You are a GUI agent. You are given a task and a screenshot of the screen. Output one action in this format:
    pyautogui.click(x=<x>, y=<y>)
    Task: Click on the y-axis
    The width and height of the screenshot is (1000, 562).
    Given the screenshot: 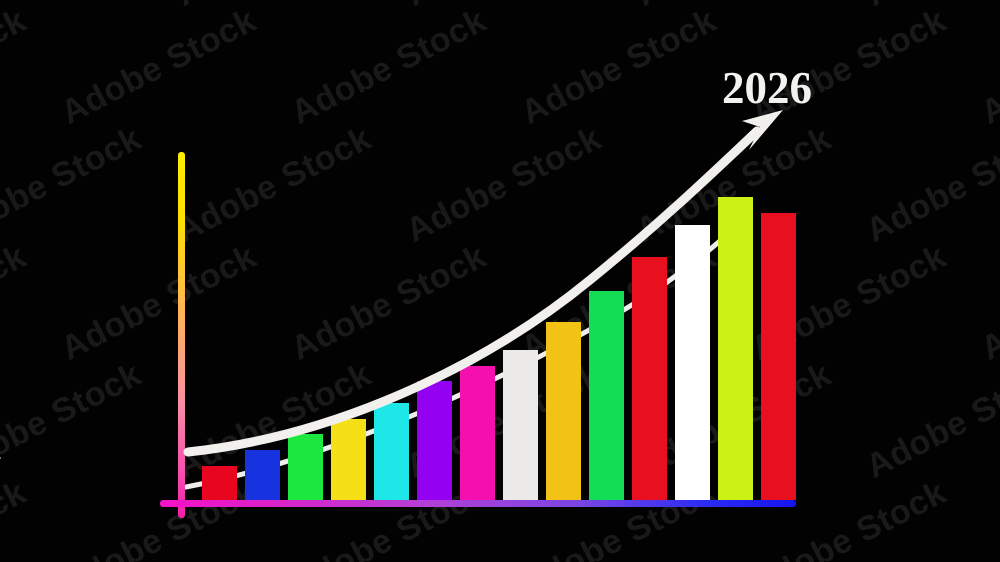 What is the action you would take?
    pyautogui.click(x=181, y=335)
    